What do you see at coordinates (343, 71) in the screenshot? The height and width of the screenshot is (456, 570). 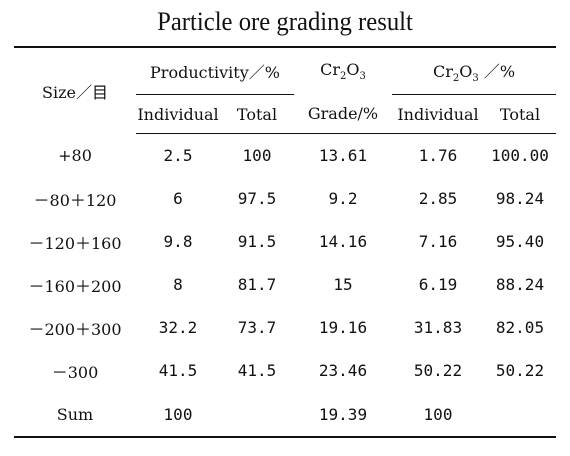 I see `header-cr-grade: Cr2O3` at bounding box center [343, 71].